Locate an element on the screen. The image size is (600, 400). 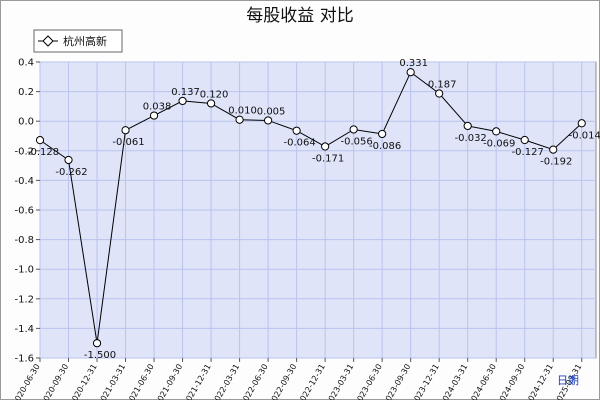
legend: 杭州高新 is located at coordinates (78, 41).